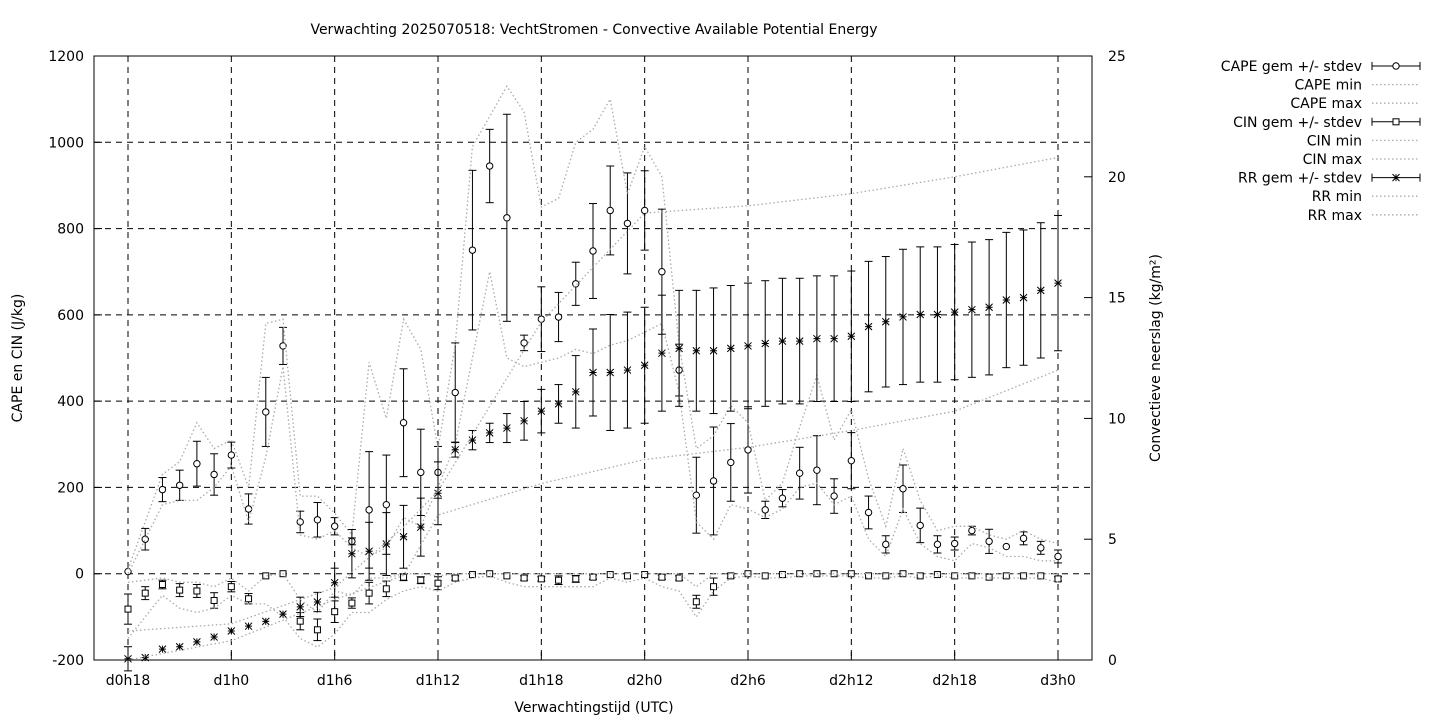 The height and width of the screenshot is (720, 1440). I want to click on x-tick-label: d2h12, so click(851, 681).